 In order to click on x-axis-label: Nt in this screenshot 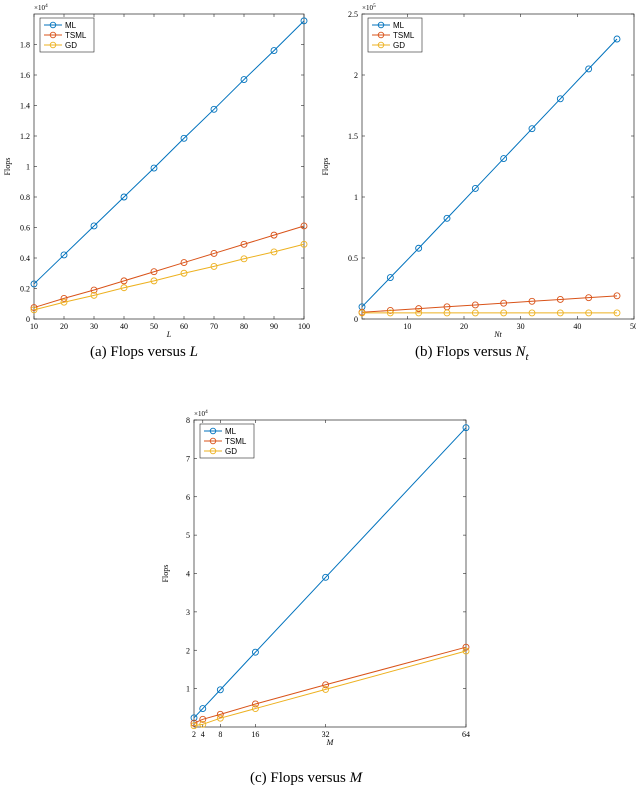, I will do `click(497, 334)`.